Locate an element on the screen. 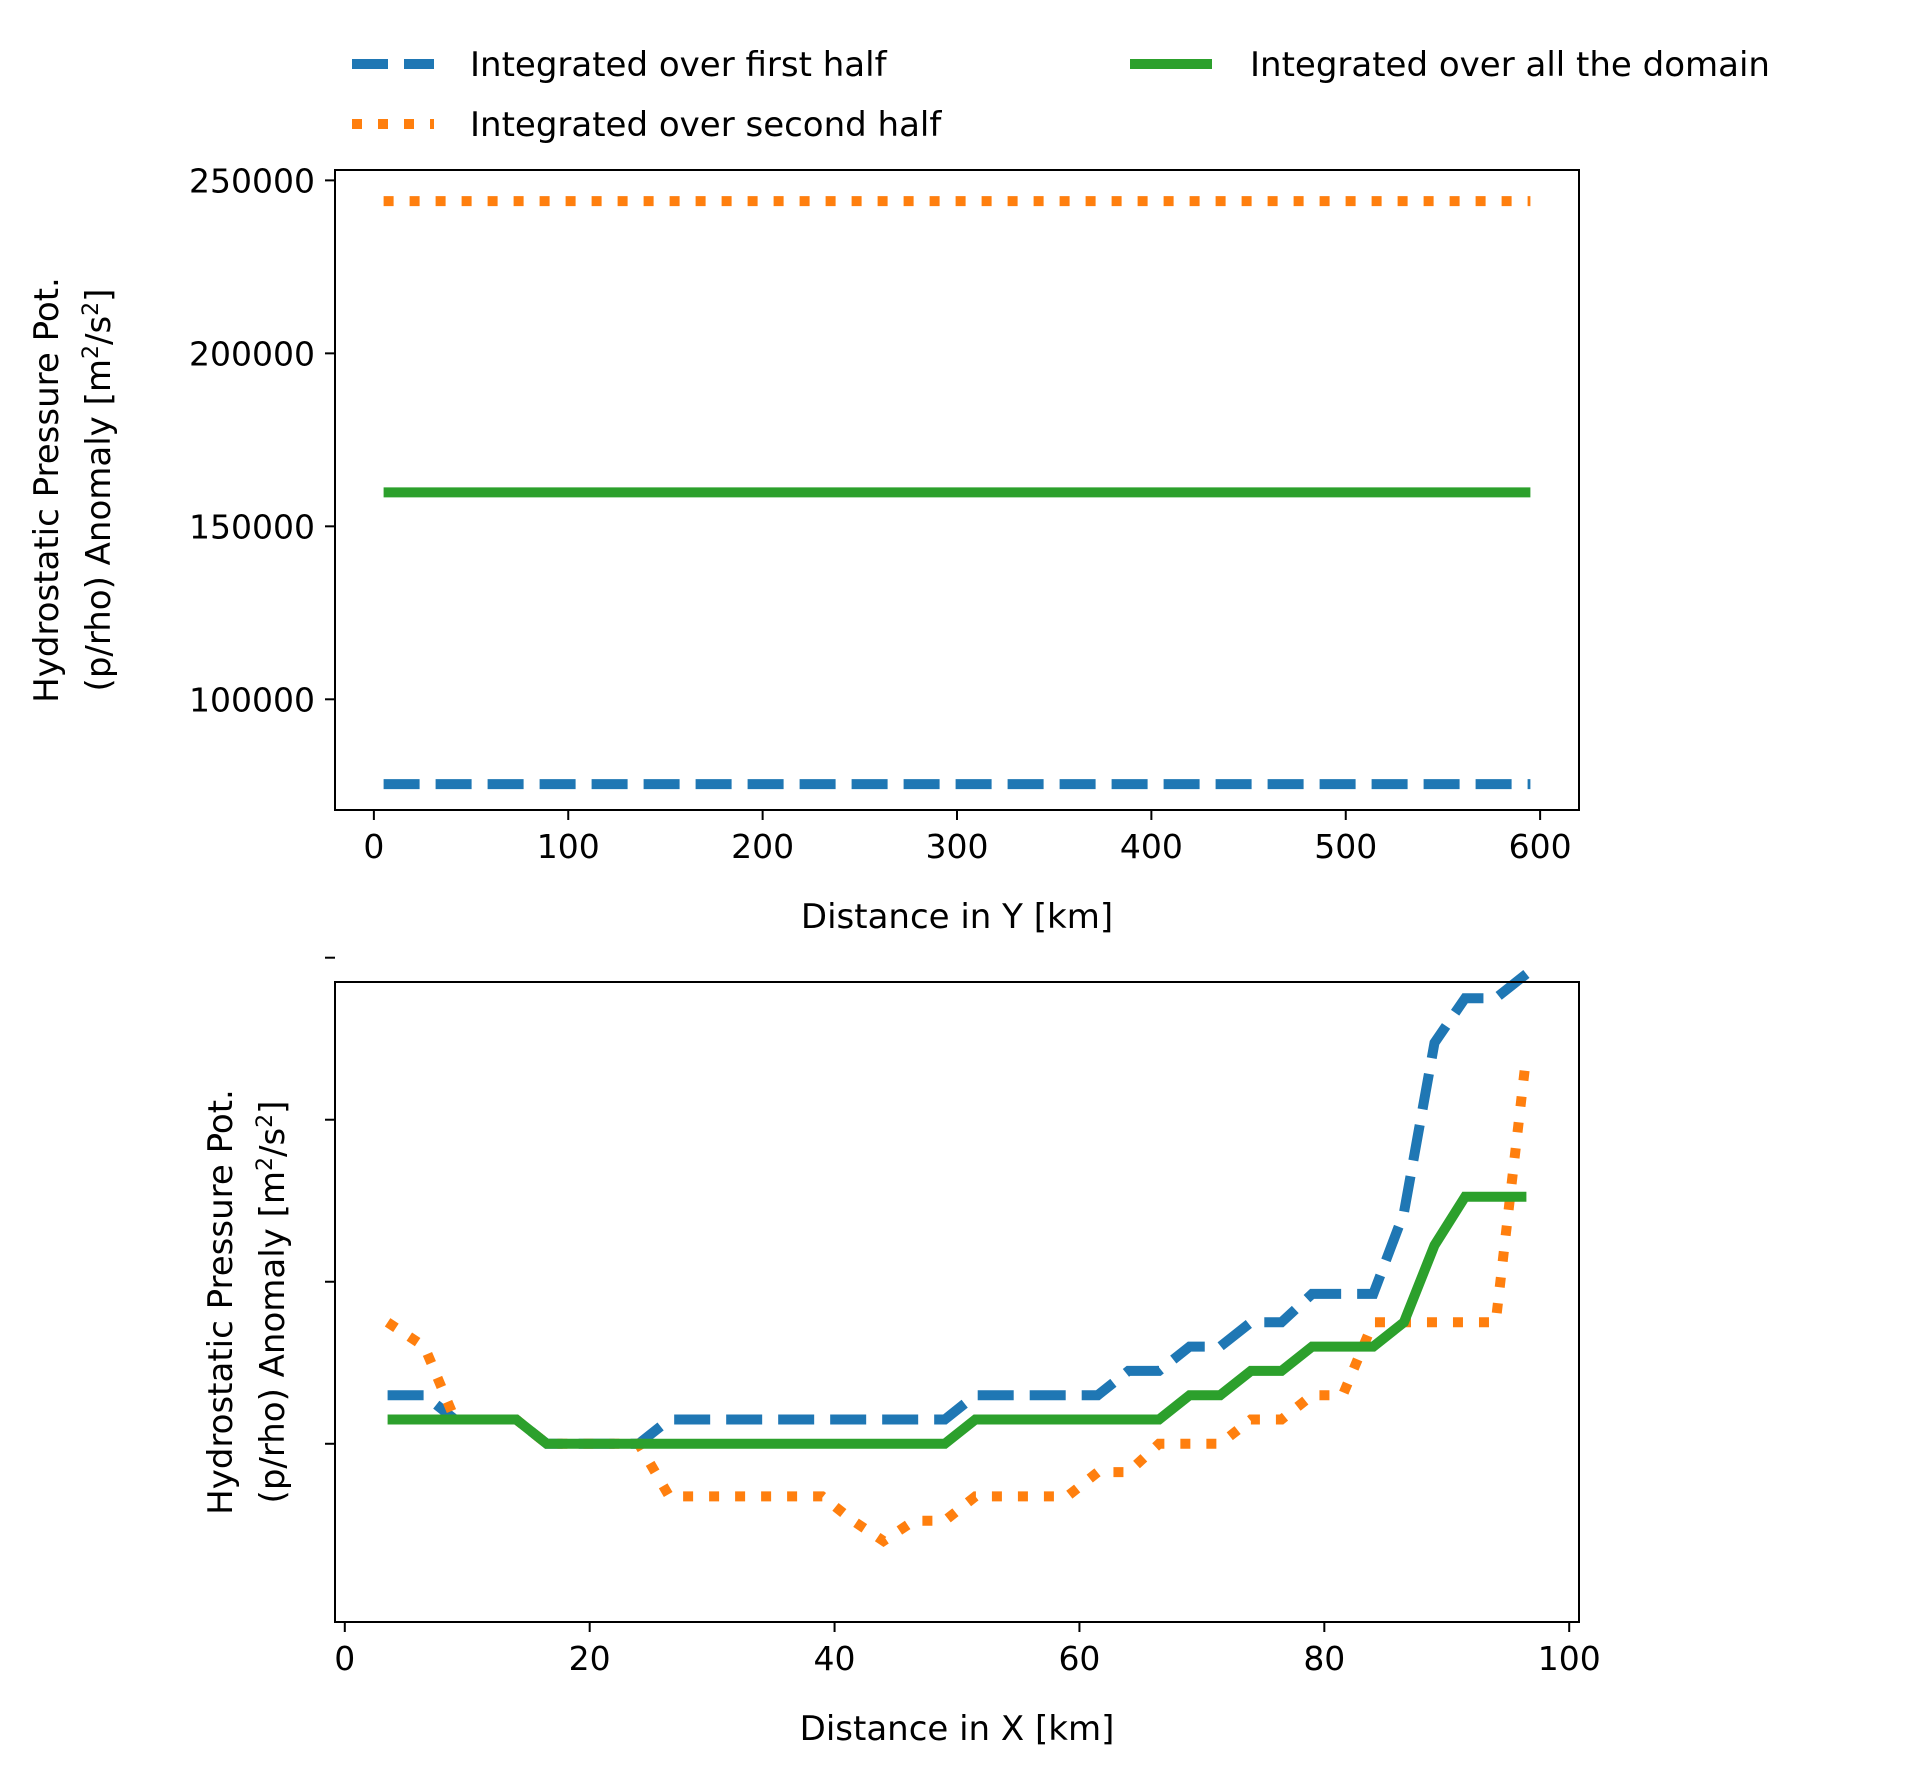  chart-bottom-y-axis-label-prefix: (p/rho) Anomaly [m is located at coordinates (273, 1337).